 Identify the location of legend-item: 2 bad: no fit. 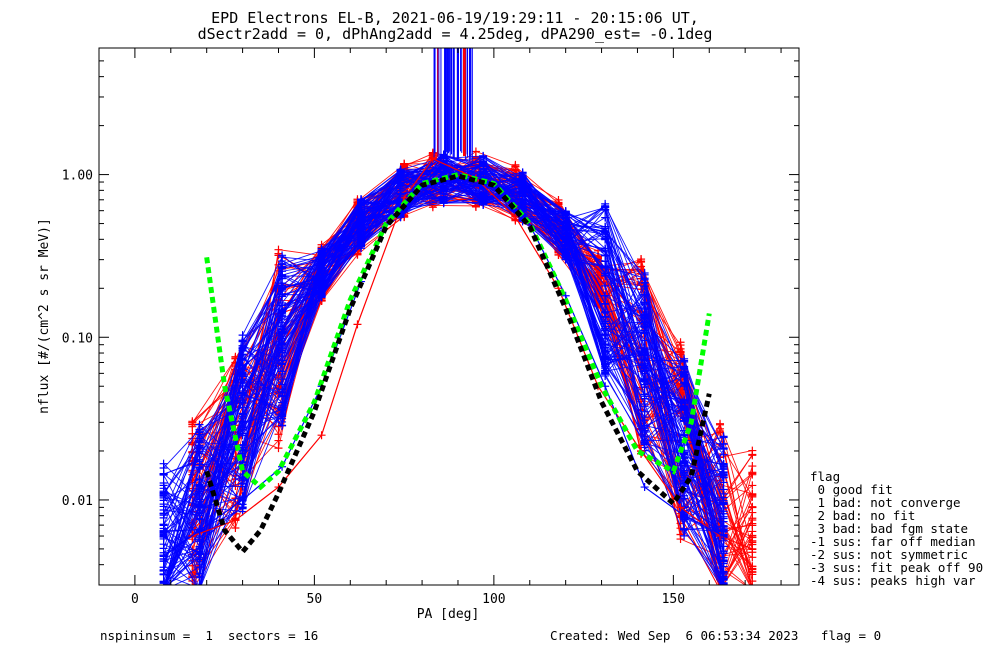
(862, 515).